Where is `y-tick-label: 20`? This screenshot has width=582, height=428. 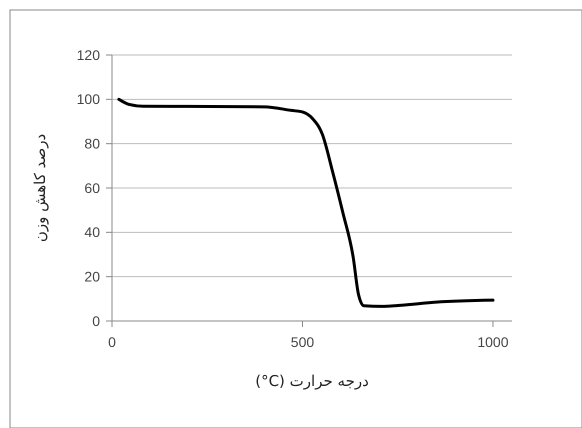 y-tick-label: 20 is located at coordinates (92, 276).